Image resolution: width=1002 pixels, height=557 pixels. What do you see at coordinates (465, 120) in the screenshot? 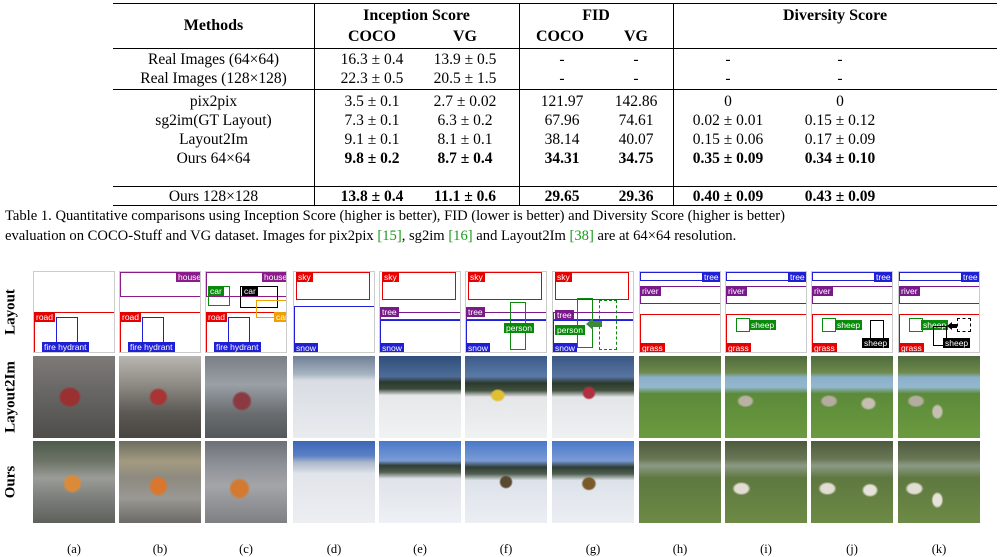
I see `cell-is-vg: 6.3 ± 0.2` at bounding box center [465, 120].